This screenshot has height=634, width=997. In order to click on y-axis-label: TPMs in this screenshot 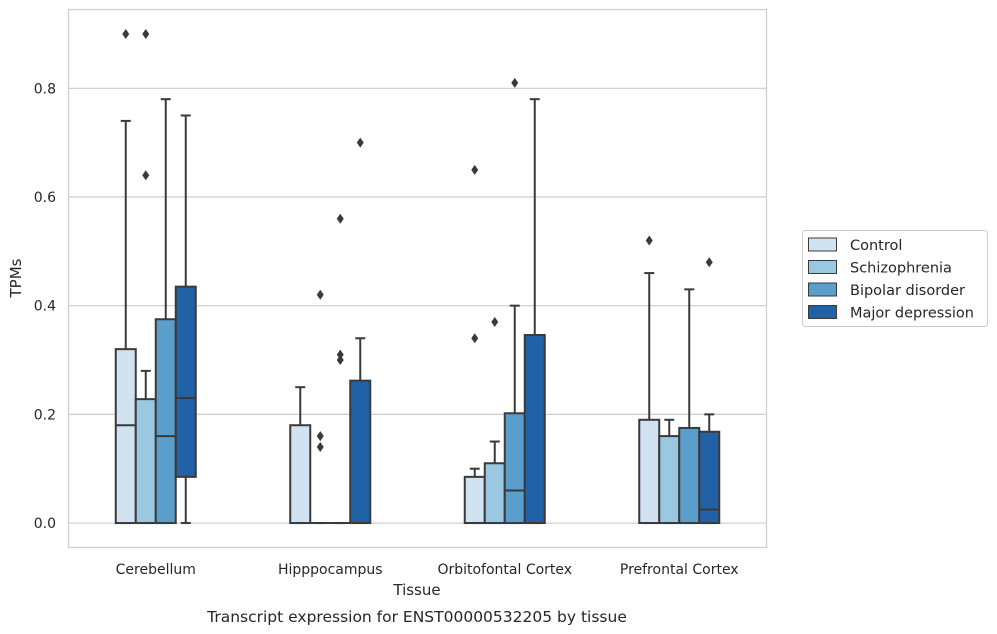, I will do `click(16, 278)`.